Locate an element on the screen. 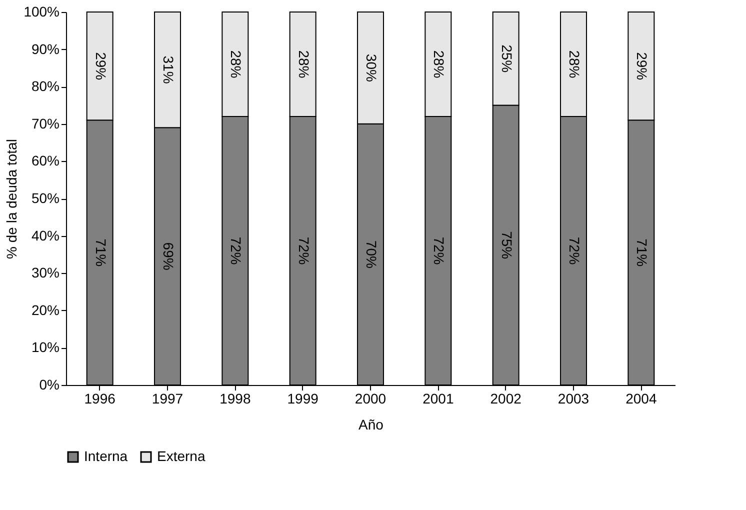 The image size is (746, 510). y-tick-label: 90% is located at coordinates (45, 48).